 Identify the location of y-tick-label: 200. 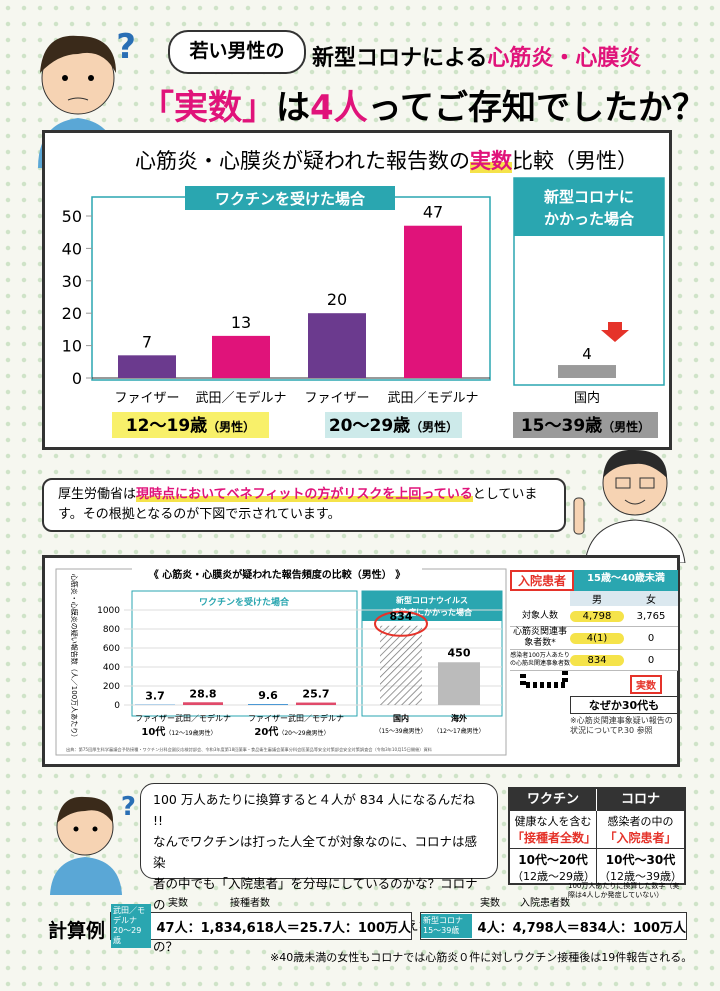
(111, 687).